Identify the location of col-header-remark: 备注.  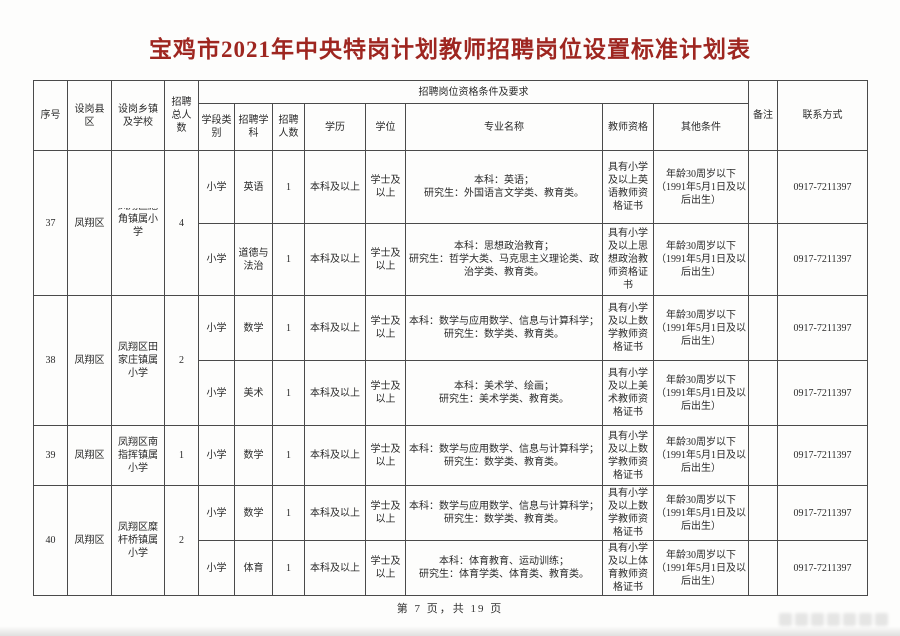
(763, 115).